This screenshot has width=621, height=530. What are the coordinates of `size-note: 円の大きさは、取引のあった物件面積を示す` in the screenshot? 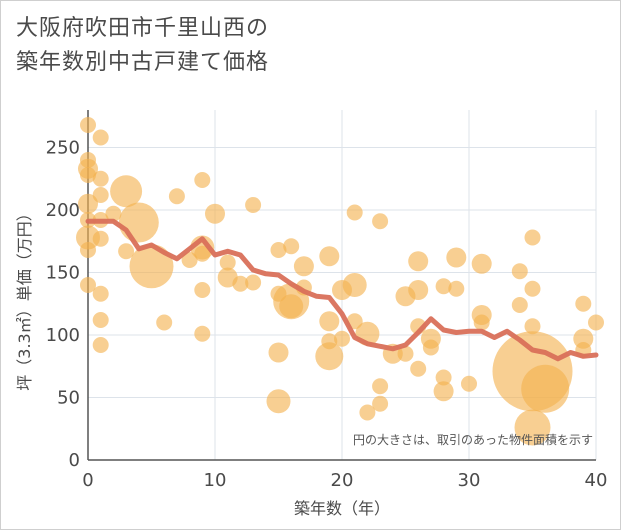 It's located at (473, 439).